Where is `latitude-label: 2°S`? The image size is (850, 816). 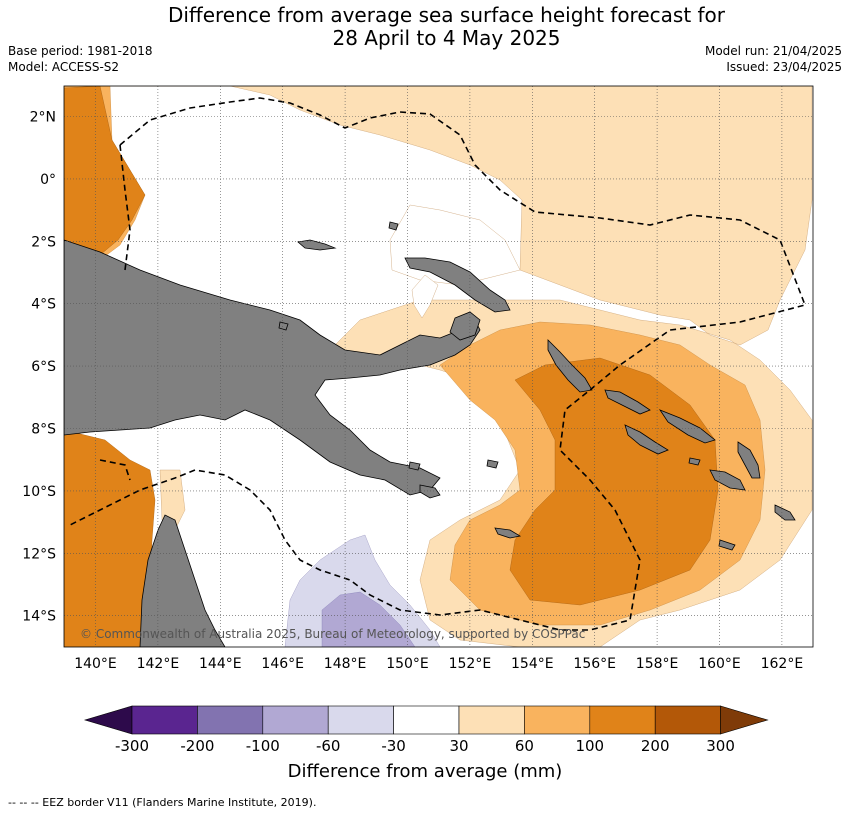 latitude-label: 2°S is located at coordinates (43, 242).